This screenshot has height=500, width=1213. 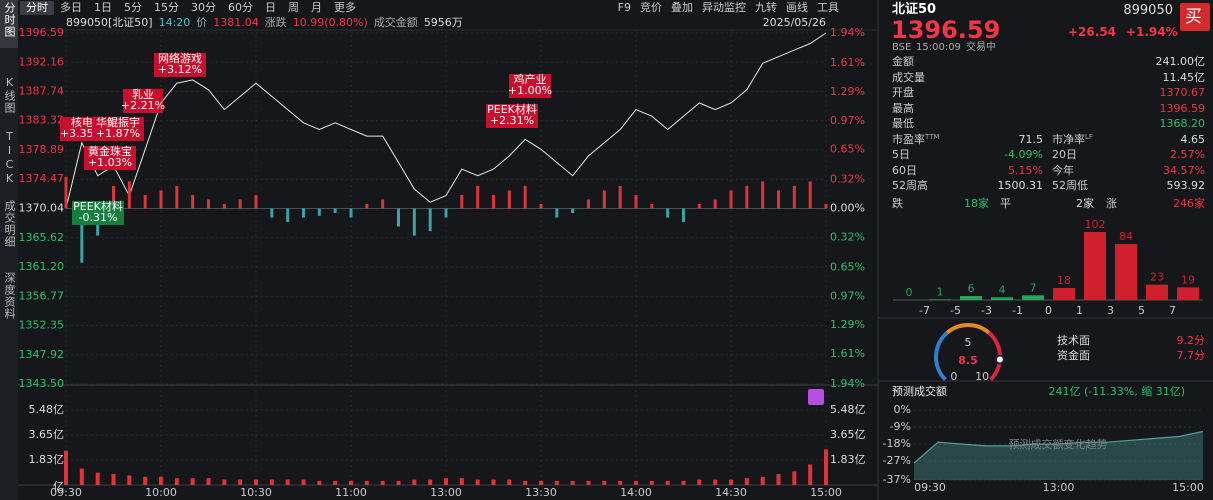 What do you see at coordinates (916, 139) in the screenshot?
I see `stat-label: 市盈率TTM` at bounding box center [916, 139].